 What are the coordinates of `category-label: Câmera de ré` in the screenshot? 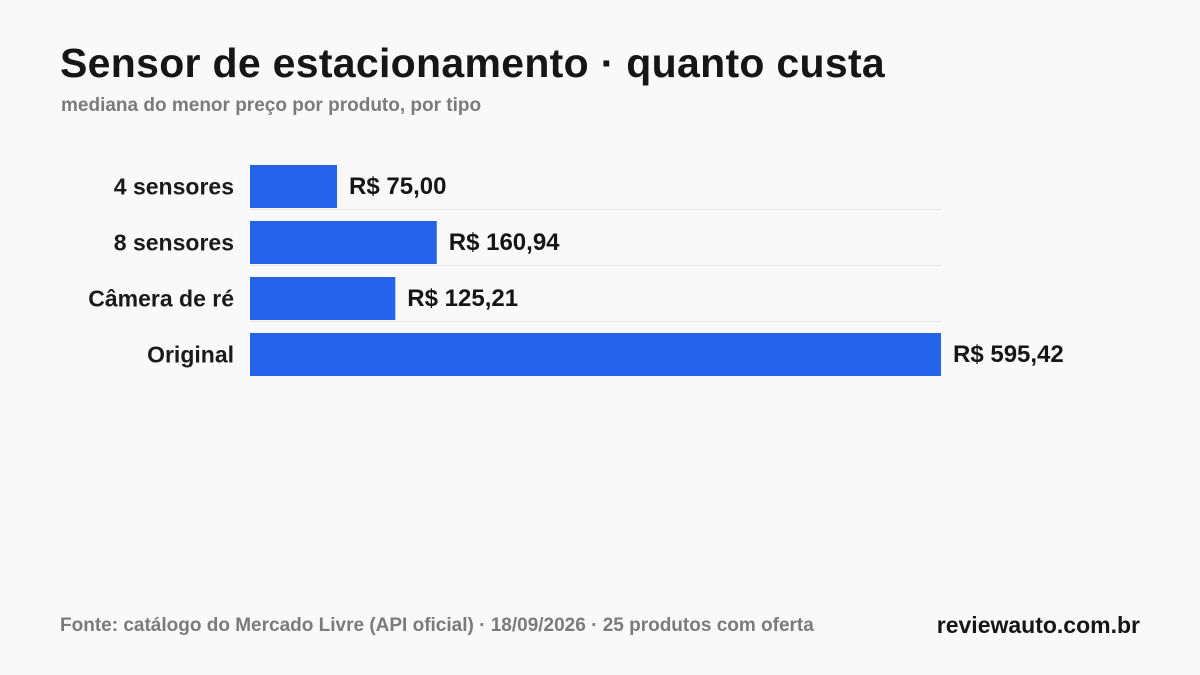 It's located at (161, 299).